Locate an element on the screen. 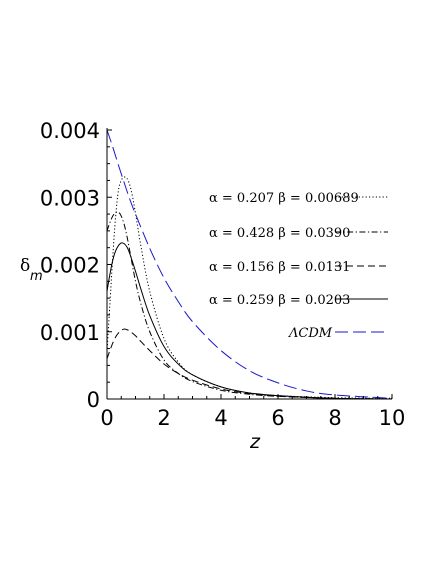 The height and width of the screenshot is (564, 436). x-tick-label: 6 is located at coordinates (277, 418).